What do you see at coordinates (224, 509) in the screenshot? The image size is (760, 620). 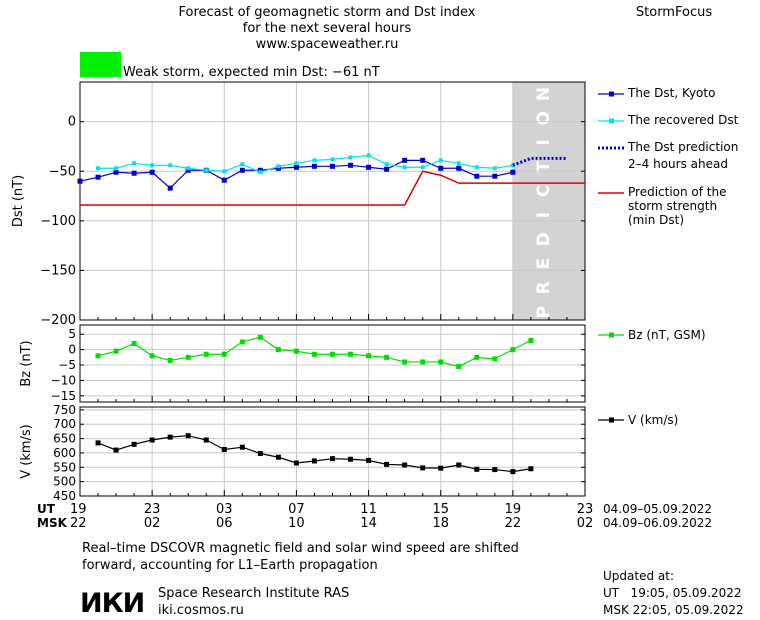 I see `x-tick-label-ut: 03` at bounding box center [224, 509].